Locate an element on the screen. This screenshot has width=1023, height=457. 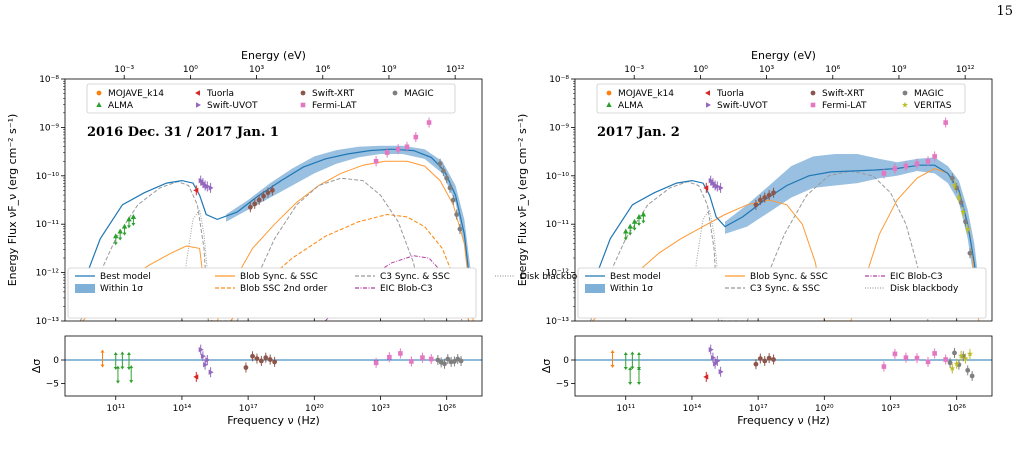
legend-label: Disk blackbody is located at coordinates (924, 289).